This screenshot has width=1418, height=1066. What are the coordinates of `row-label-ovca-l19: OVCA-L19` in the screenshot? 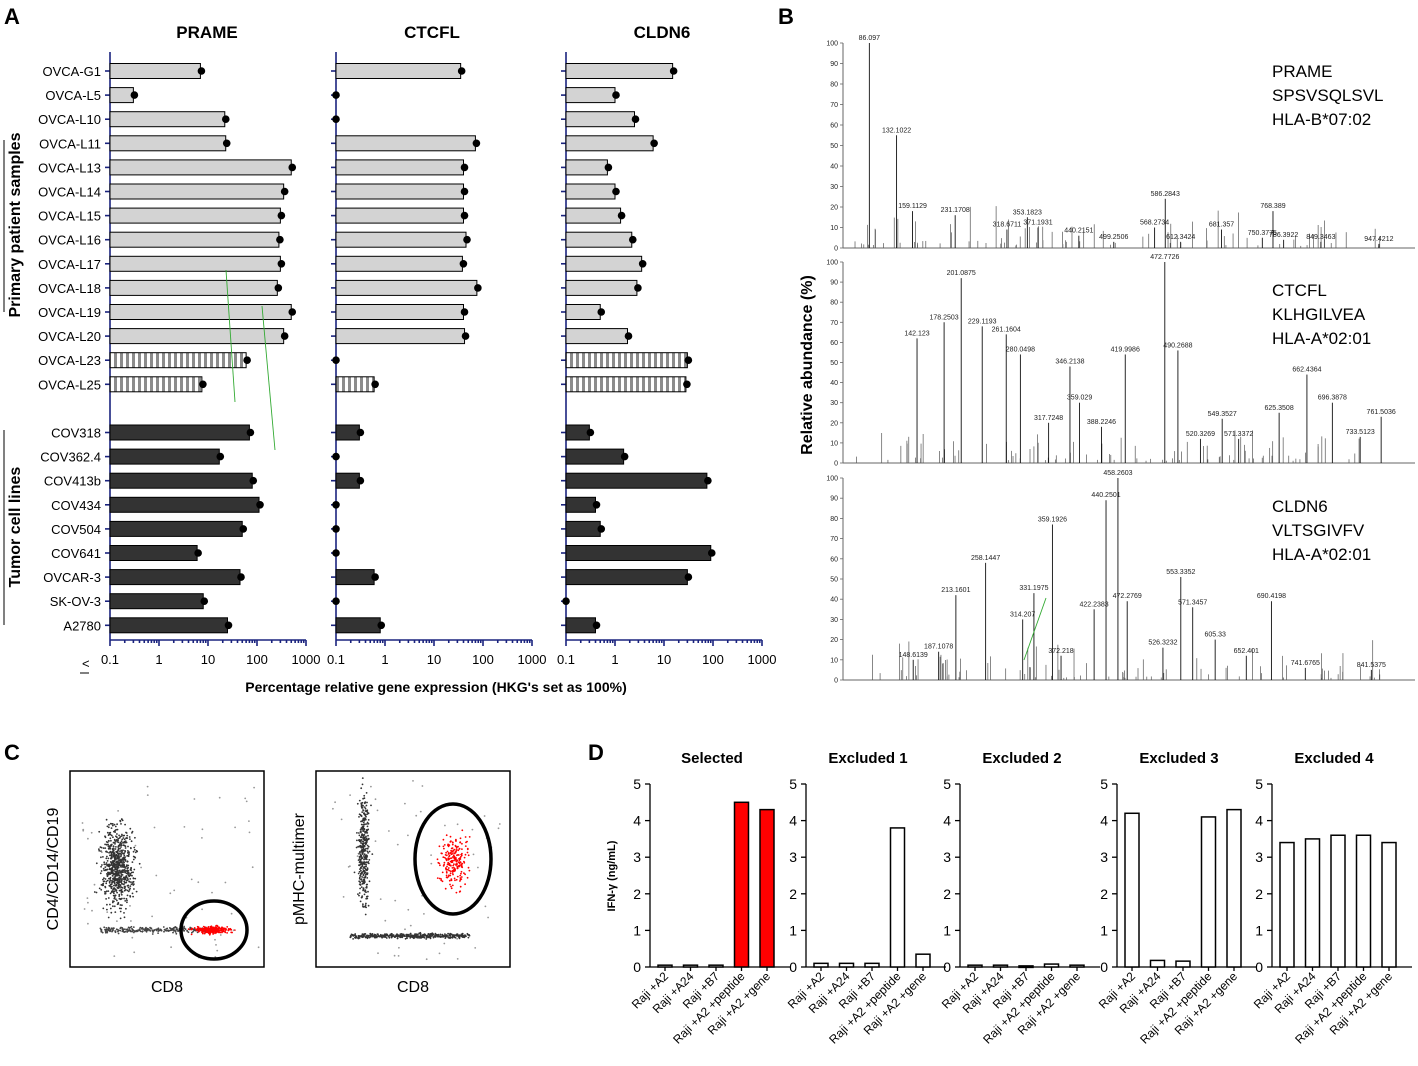 It's located at (69, 312).